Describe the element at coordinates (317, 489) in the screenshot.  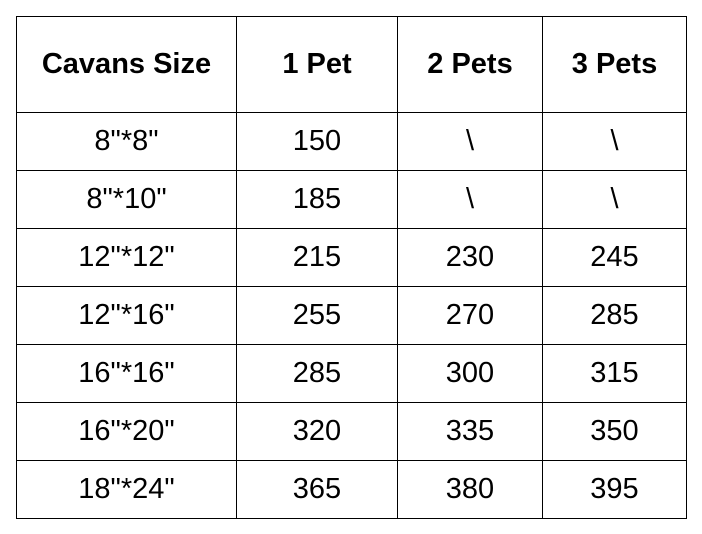
I see `cell-price-1-pet: 365` at that location.